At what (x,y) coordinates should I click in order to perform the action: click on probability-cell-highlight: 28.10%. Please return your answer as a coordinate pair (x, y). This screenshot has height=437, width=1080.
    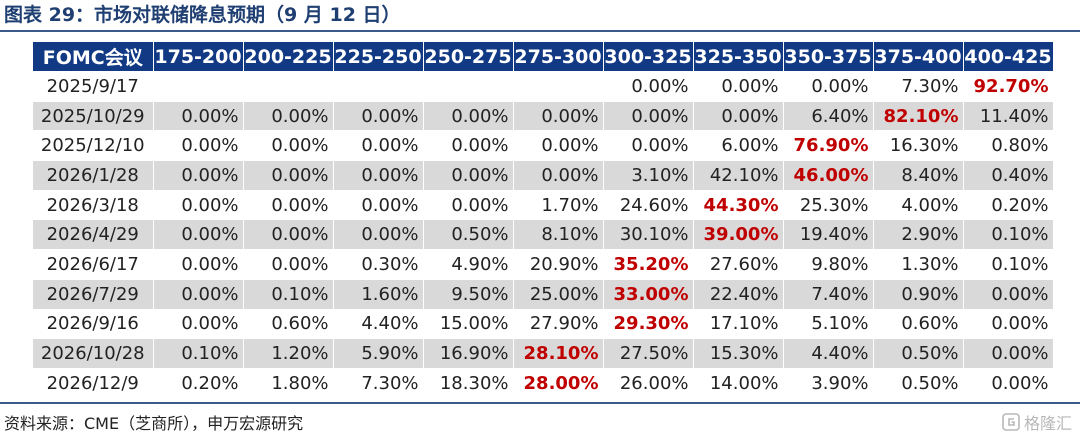
    Looking at the image, I should click on (558, 353).